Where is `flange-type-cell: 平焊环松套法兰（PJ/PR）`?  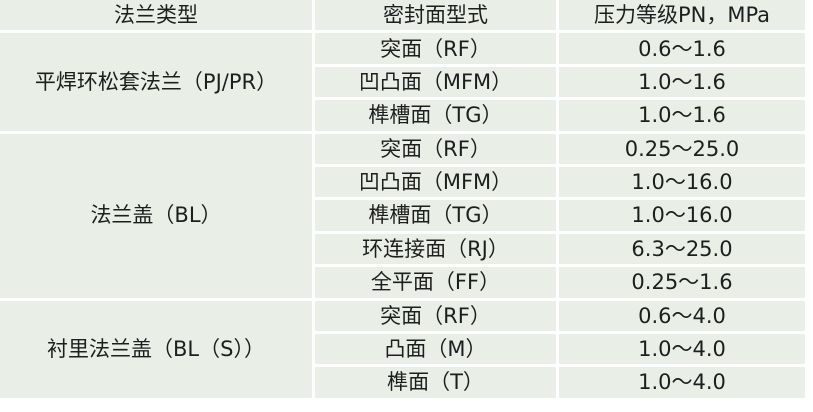 flange-type-cell: 平焊环松套法兰（PJ/PR） is located at coordinates (156, 82).